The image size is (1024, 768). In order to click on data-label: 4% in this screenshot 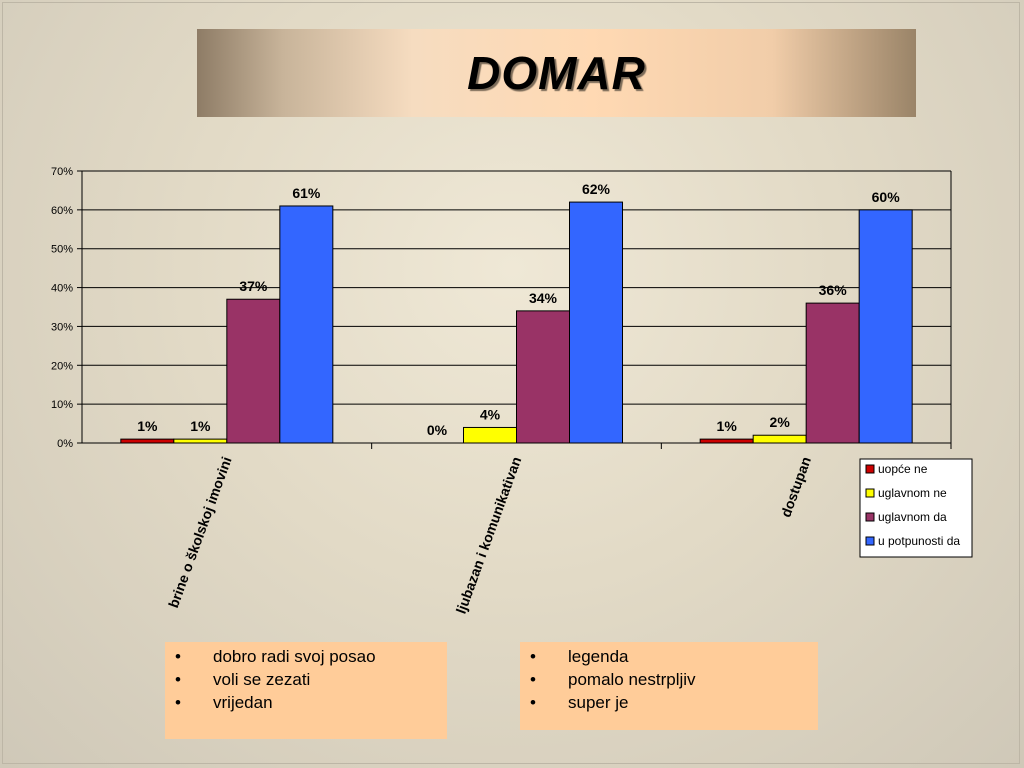, I will do `click(490, 414)`.